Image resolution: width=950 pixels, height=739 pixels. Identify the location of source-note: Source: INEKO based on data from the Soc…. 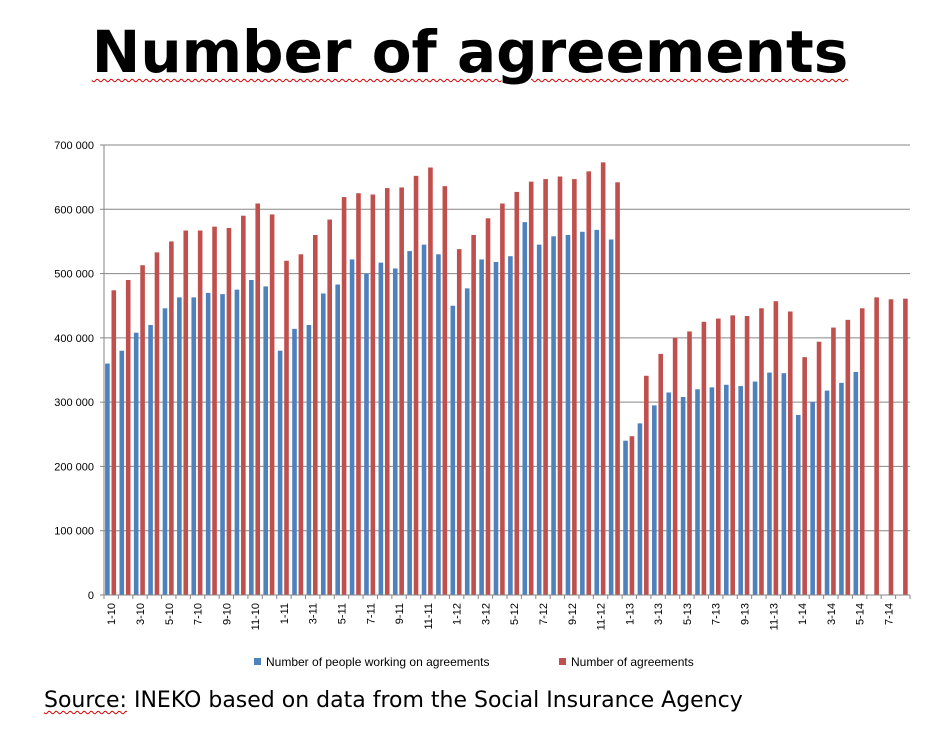
(393, 700).